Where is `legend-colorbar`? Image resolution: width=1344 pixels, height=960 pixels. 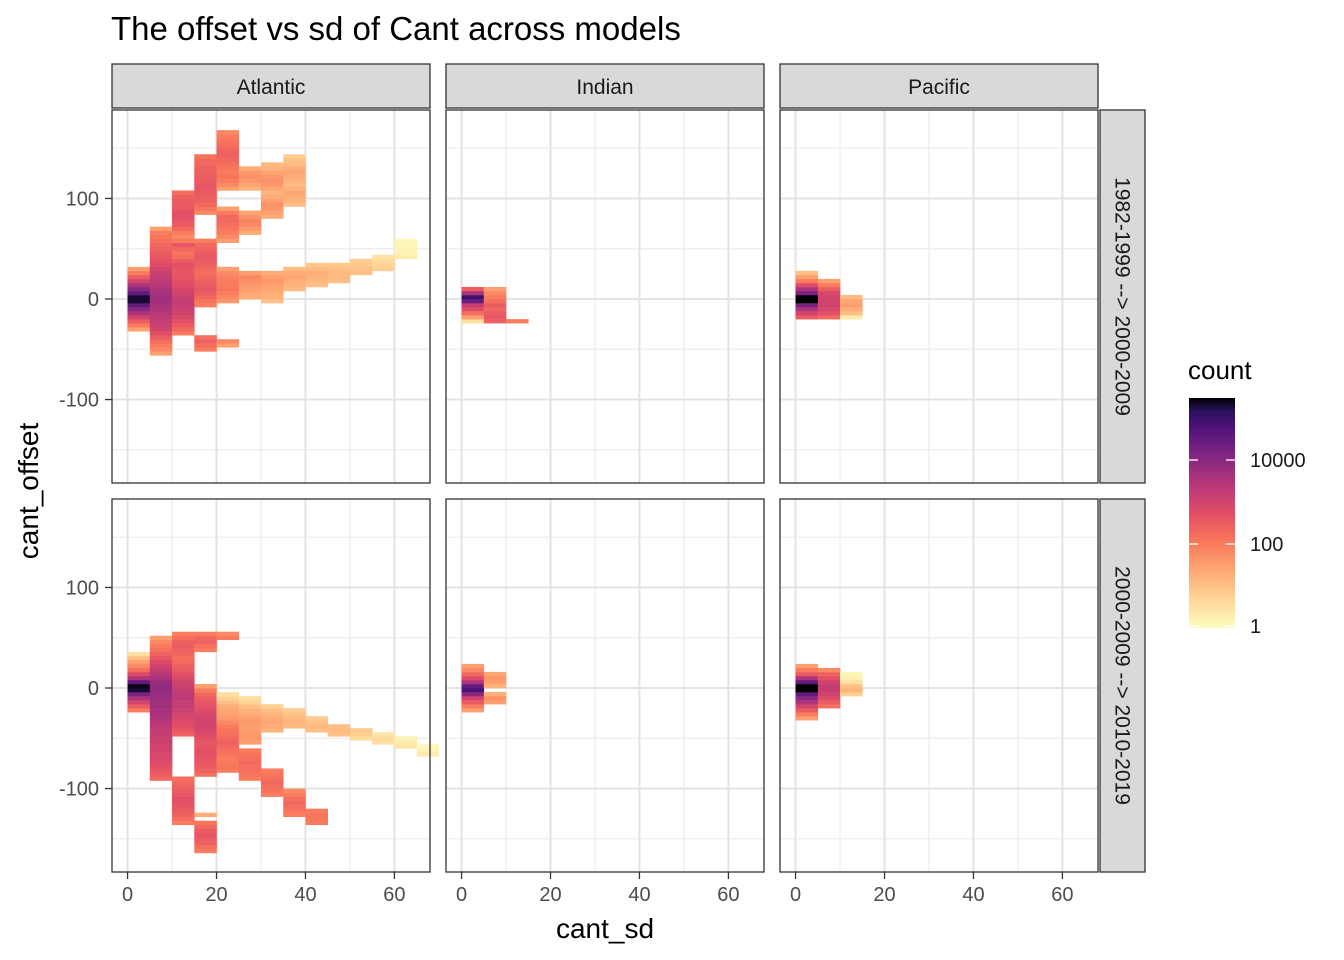 legend-colorbar is located at coordinates (1212, 513).